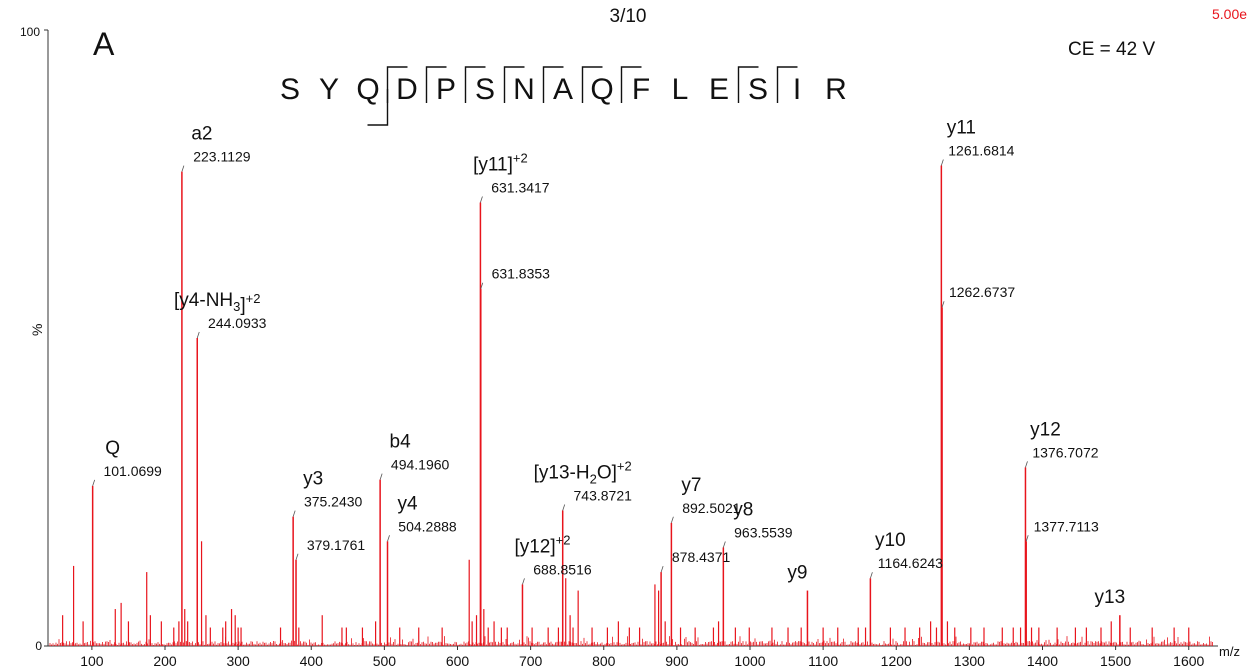  What do you see at coordinates (217, 303) in the screenshot?
I see `ion-label: [y4-NH3]+2` at bounding box center [217, 303].